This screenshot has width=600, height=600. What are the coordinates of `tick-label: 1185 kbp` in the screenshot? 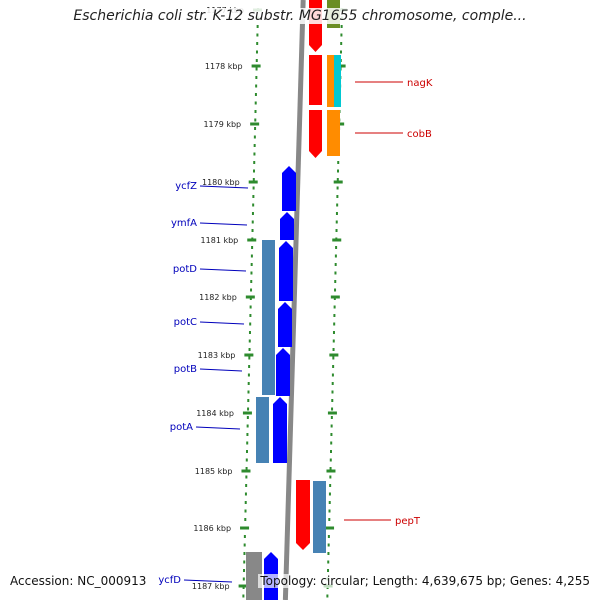 It's located at (214, 471).